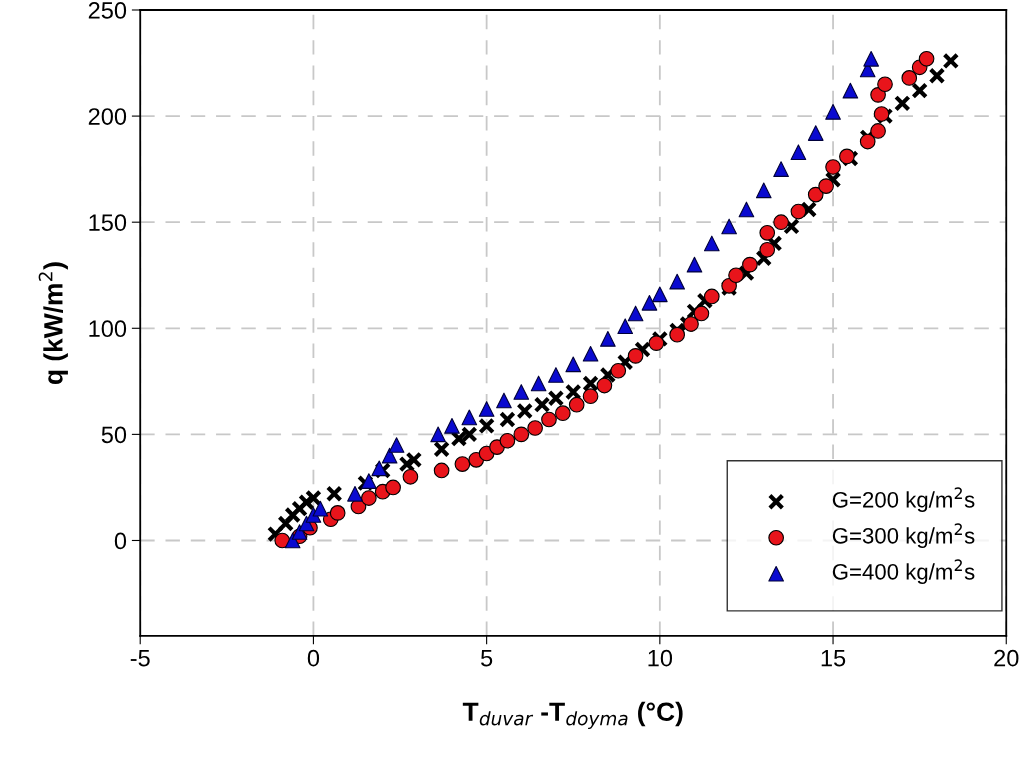 The width and height of the screenshot is (1031, 769). What do you see at coordinates (114, 435) in the screenshot?
I see `y-tick-label: 50` at bounding box center [114, 435].